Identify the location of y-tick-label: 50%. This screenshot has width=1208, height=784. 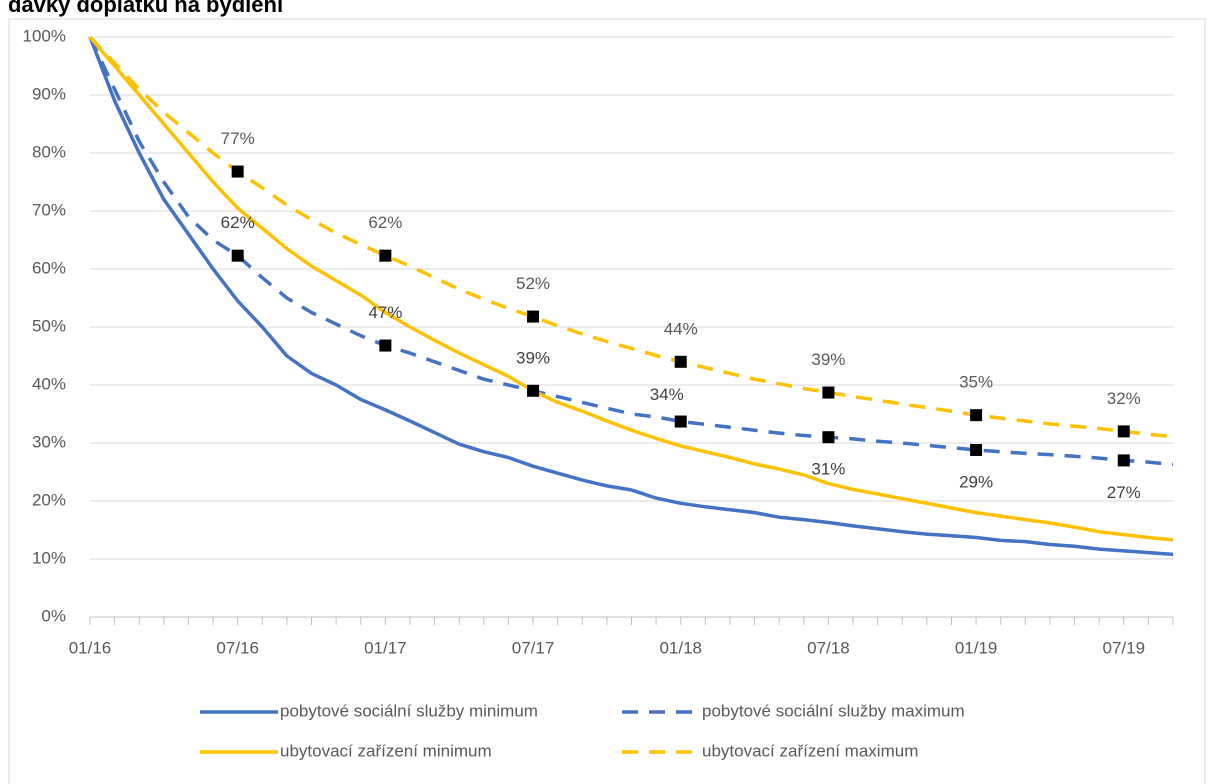
(49, 325).